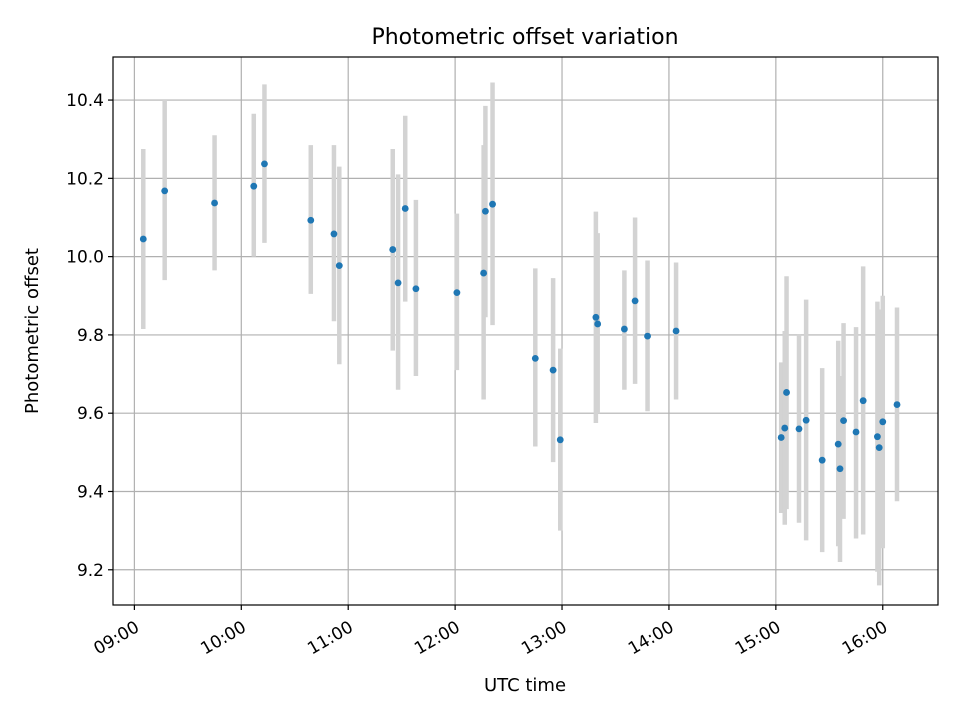  Describe the element at coordinates (90, 492) in the screenshot. I see `y-tick-label: 9.4` at that location.